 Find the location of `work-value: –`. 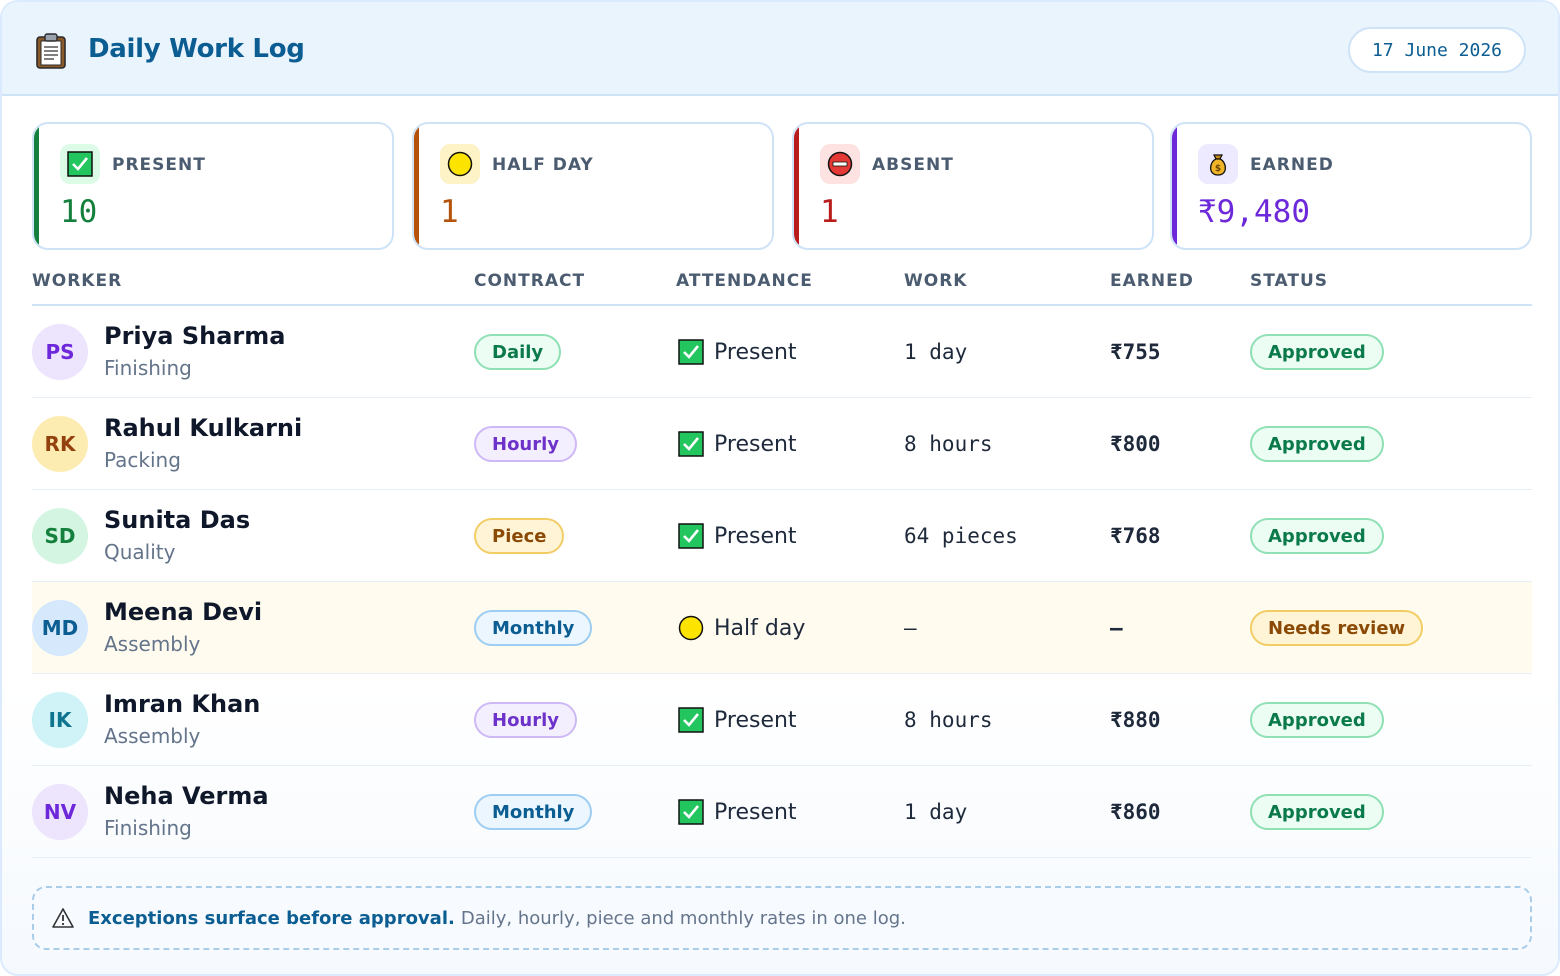

work-value: – is located at coordinates (910, 628).